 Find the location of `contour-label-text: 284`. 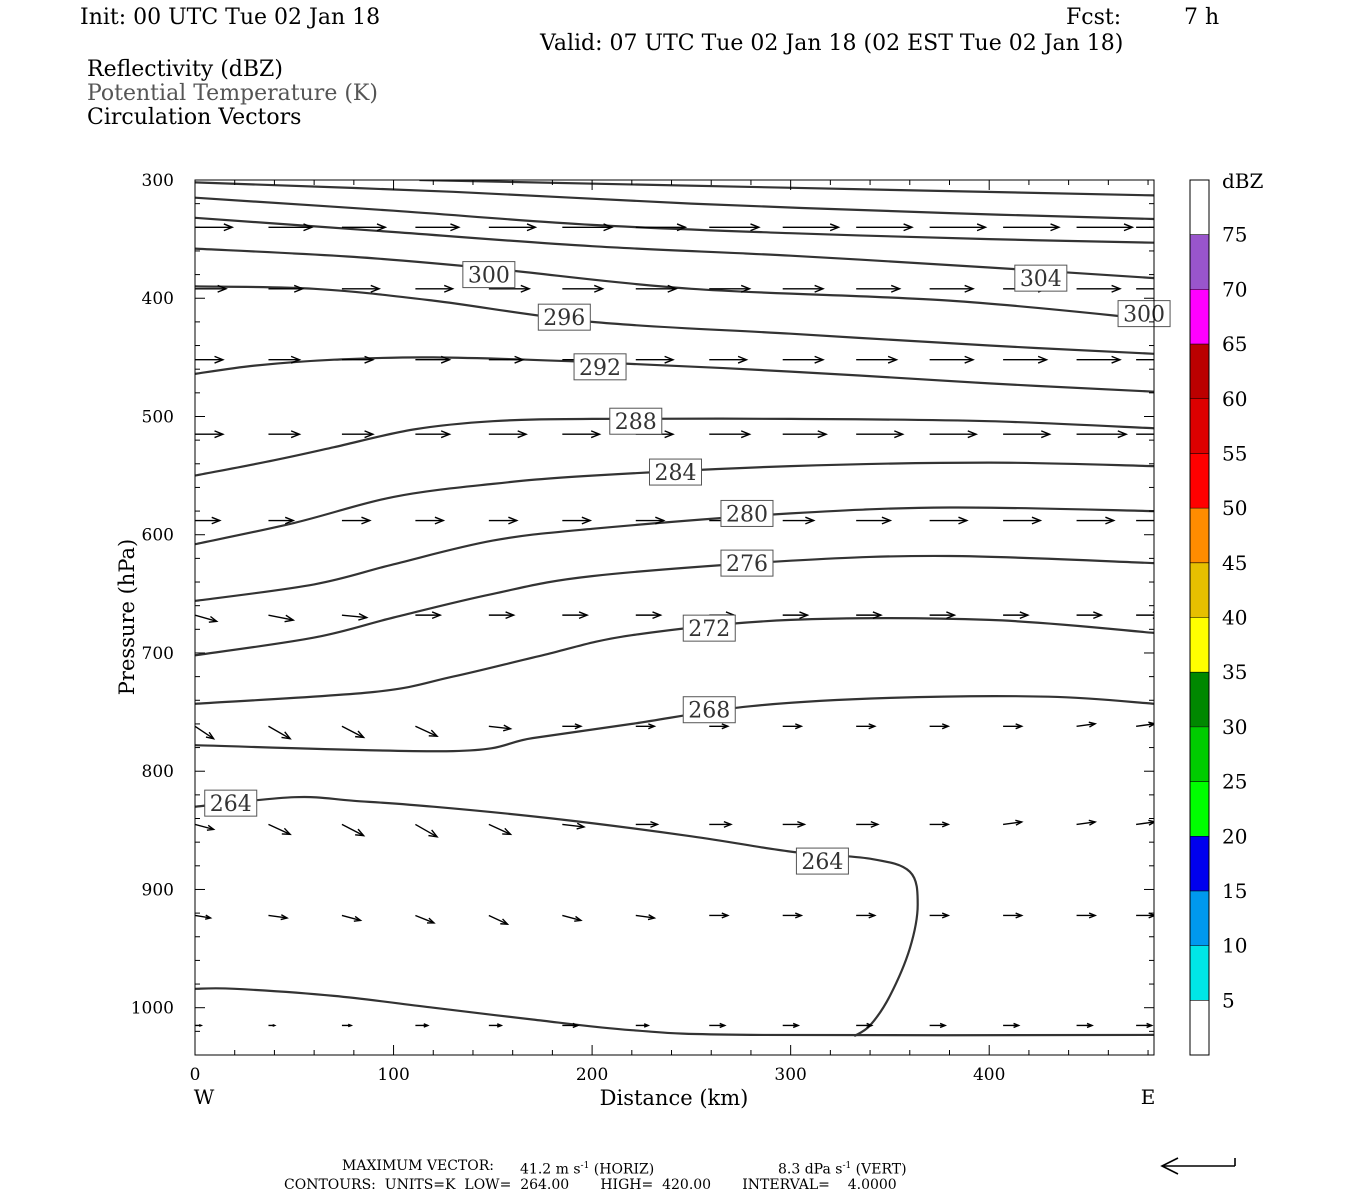

contour-label-text: 284 is located at coordinates (675, 473).